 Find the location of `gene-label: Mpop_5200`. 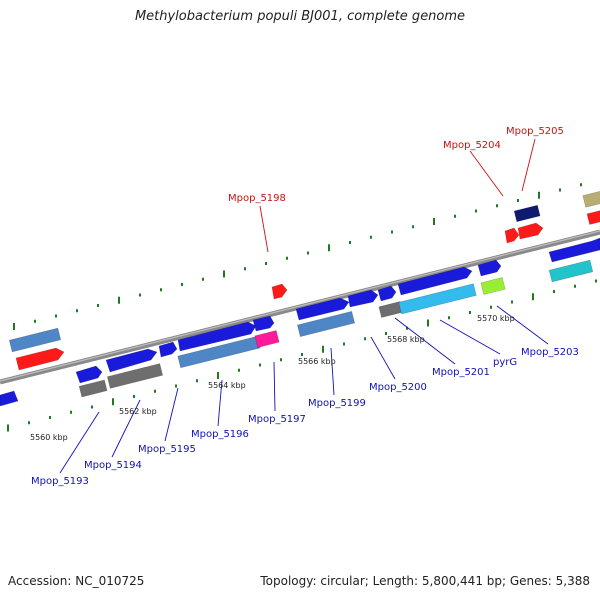

gene-label: Mpop_5200 is located at coordinates (398, 387).